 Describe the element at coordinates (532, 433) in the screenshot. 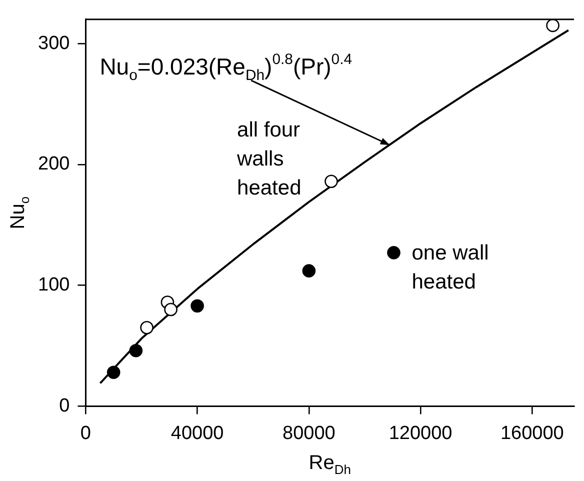

I see `x-tick-label: 160000` at that location.